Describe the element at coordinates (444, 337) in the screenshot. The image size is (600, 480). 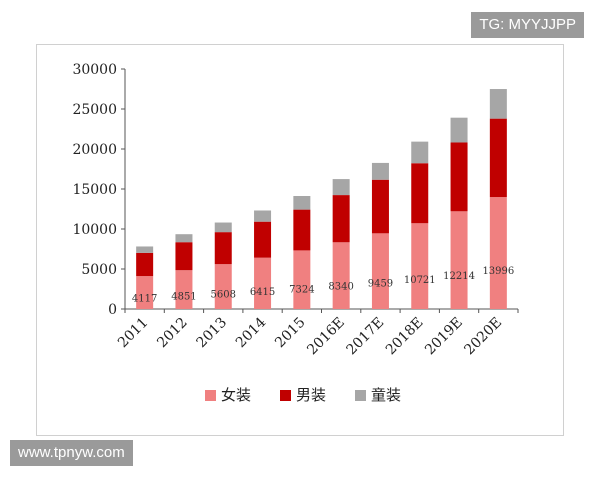
I see `x-tick-label: 2019E` at that location.